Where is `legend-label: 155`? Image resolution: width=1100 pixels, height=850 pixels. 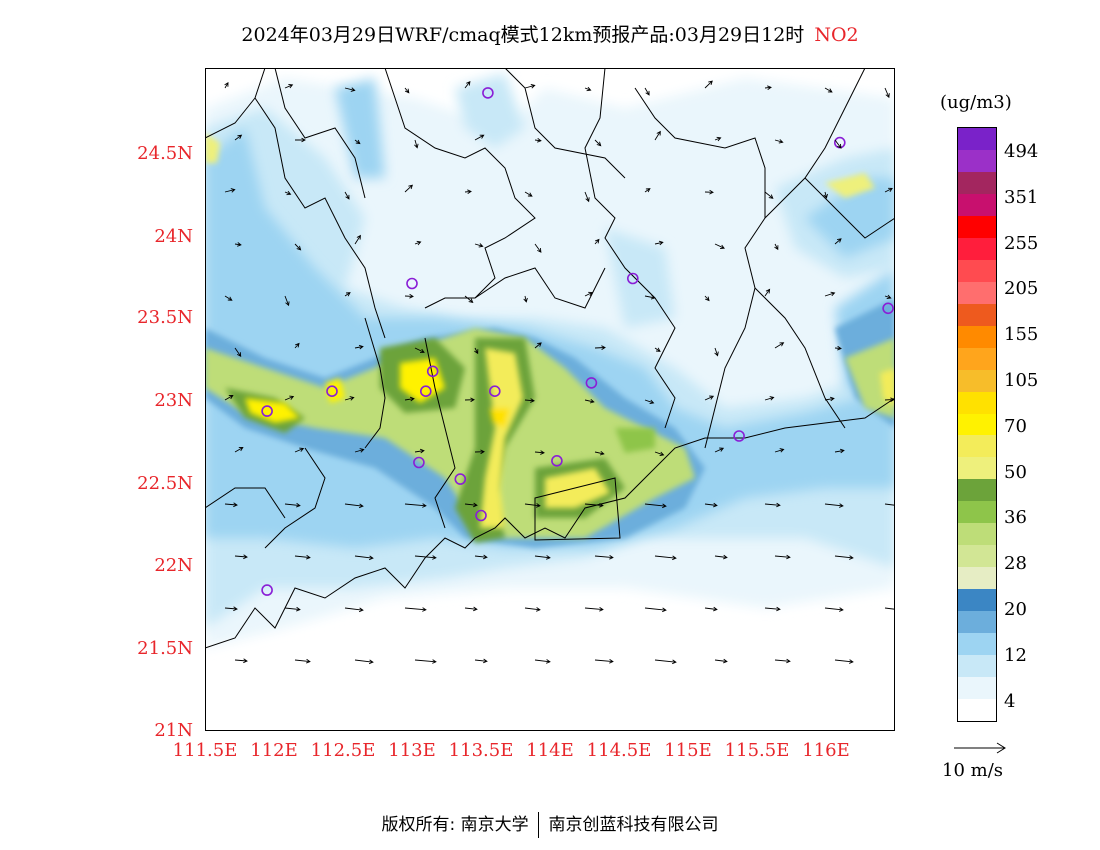 legend-label: 155 is located at coordinates (1021, 335).